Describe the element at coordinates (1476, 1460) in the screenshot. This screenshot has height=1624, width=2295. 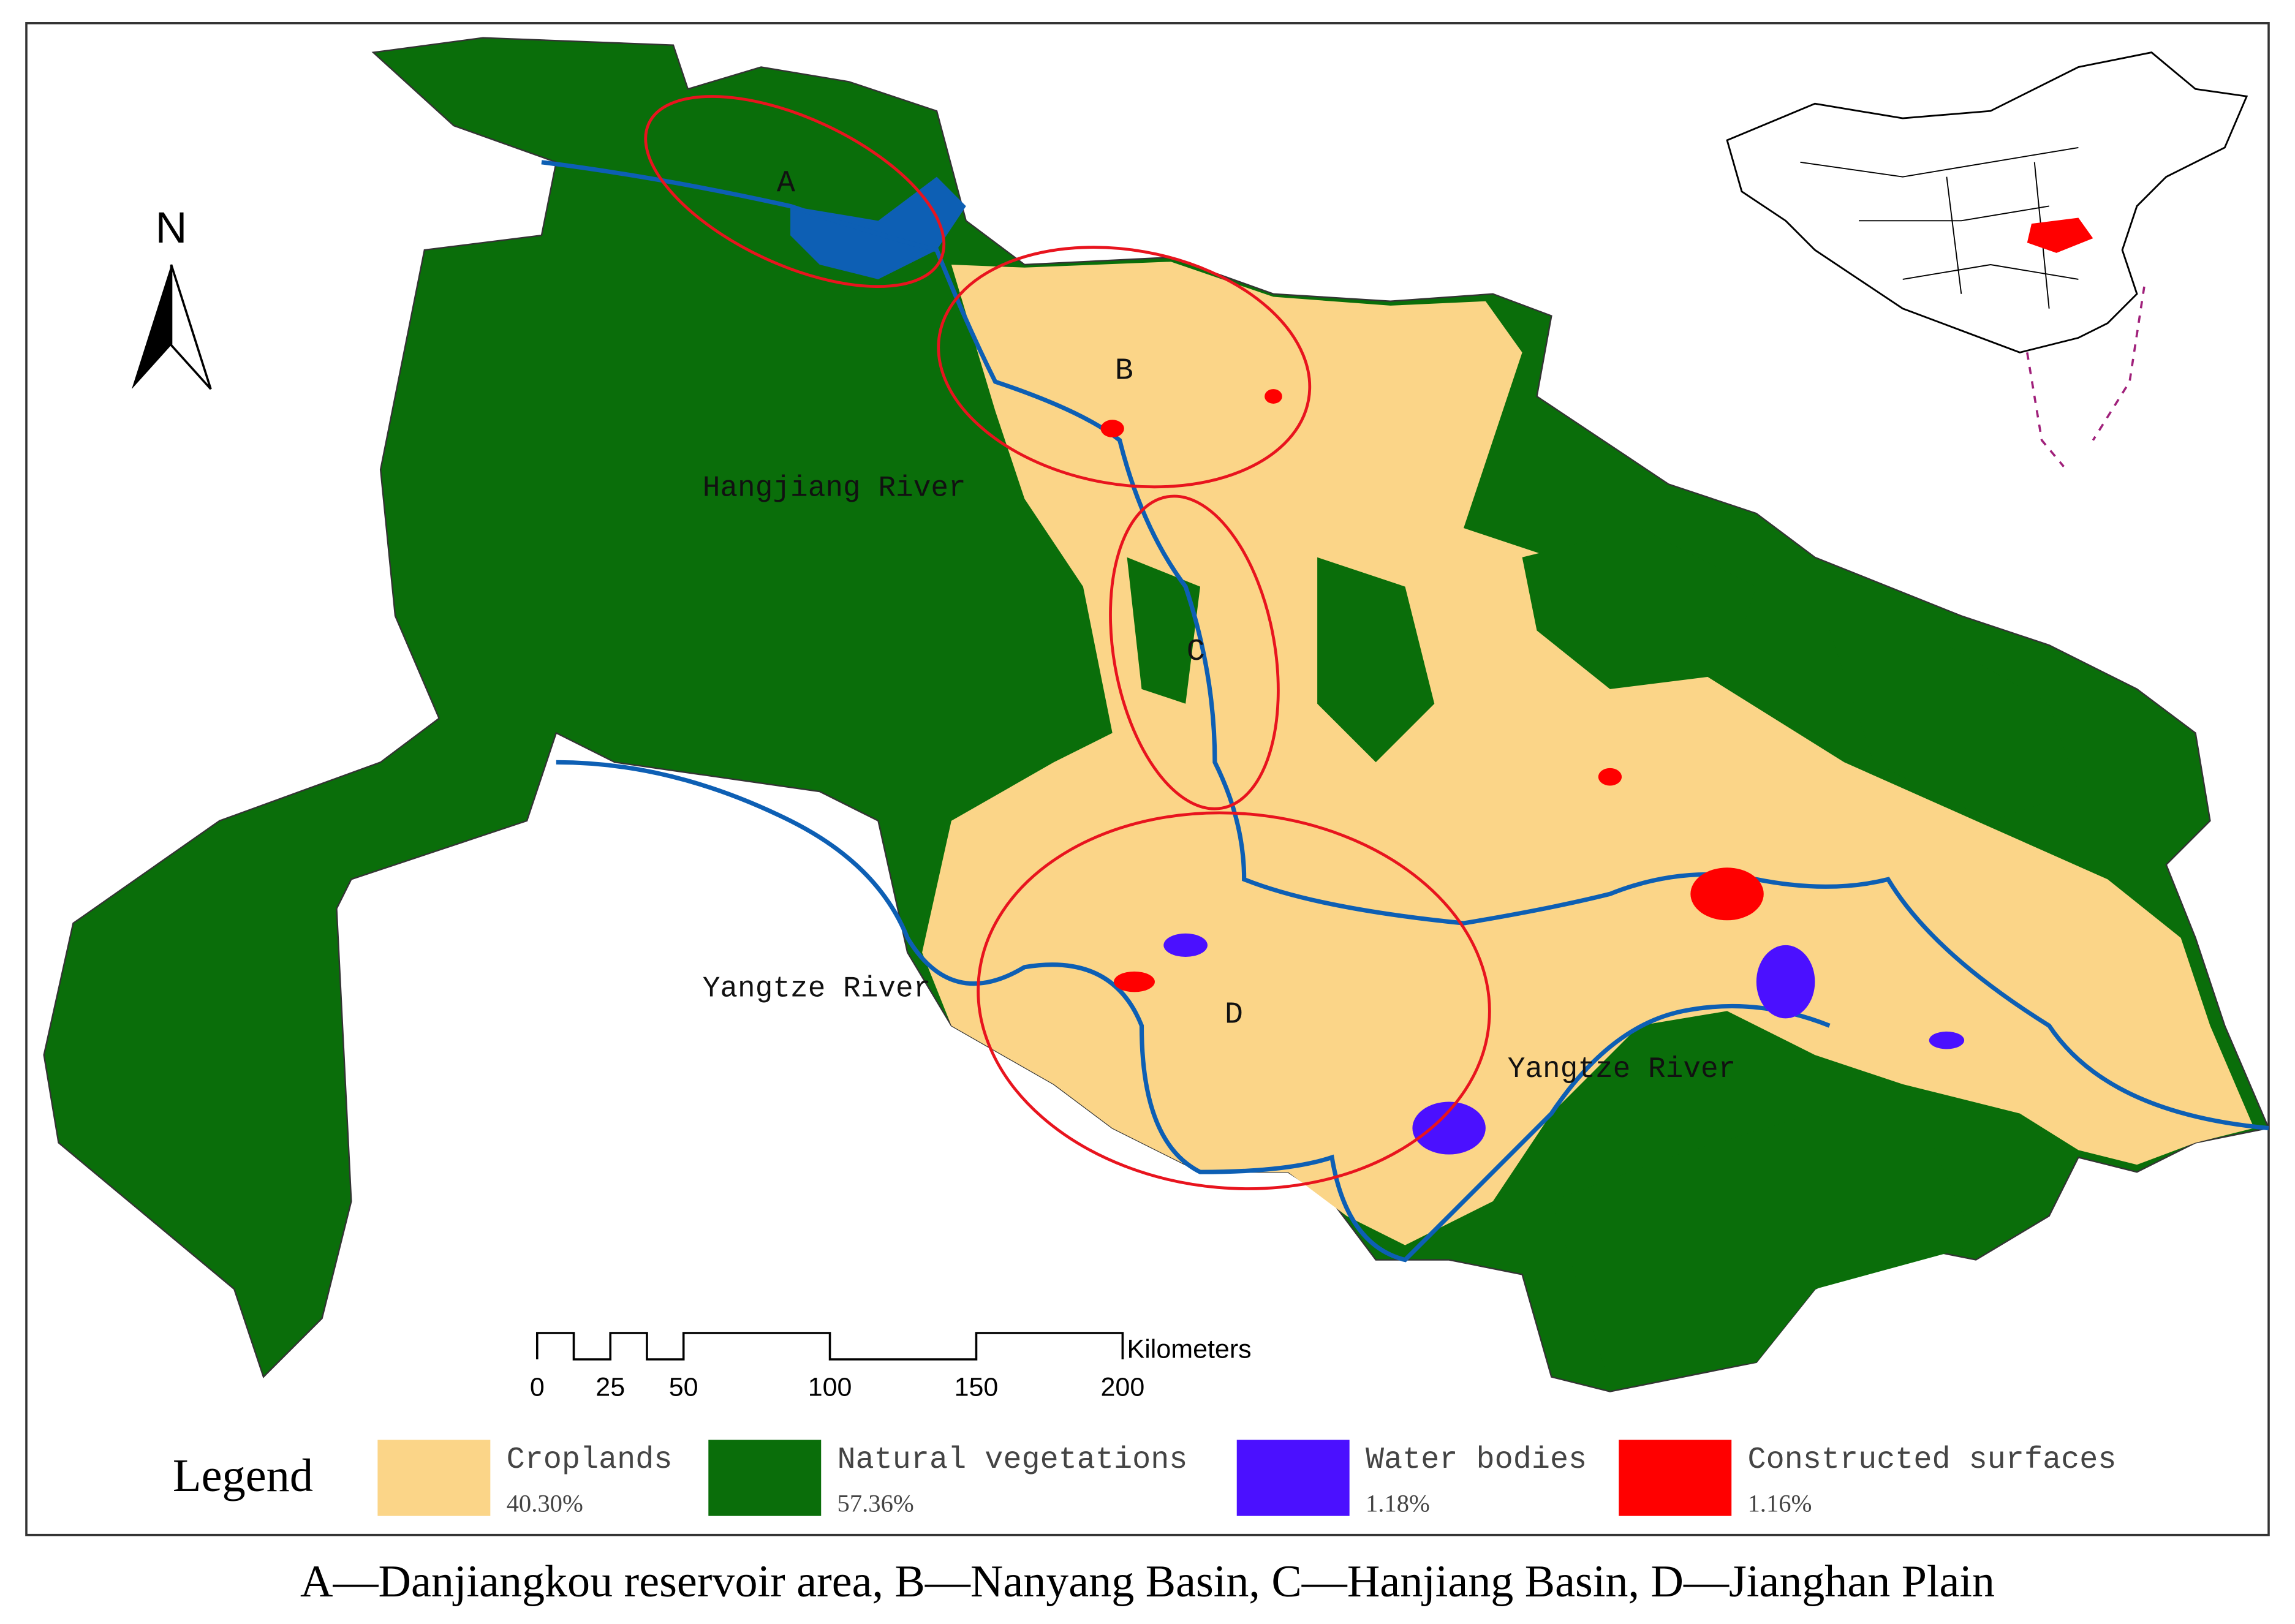
I see `legend-label: Water bodies` at that location.